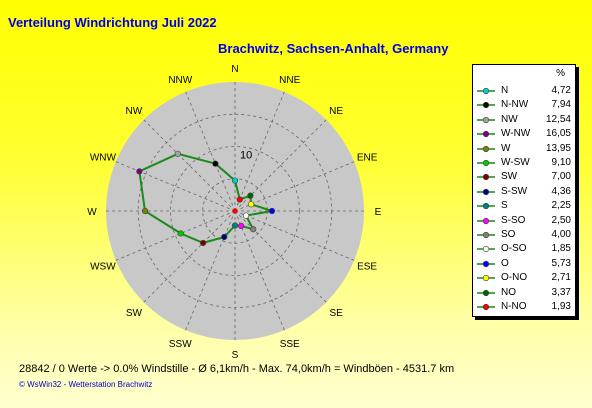 This screenshot has height=408, width=592. Describe the element at coordinates (515, 105) in the screenshot. I see `legend-label: N-NW` at that location.